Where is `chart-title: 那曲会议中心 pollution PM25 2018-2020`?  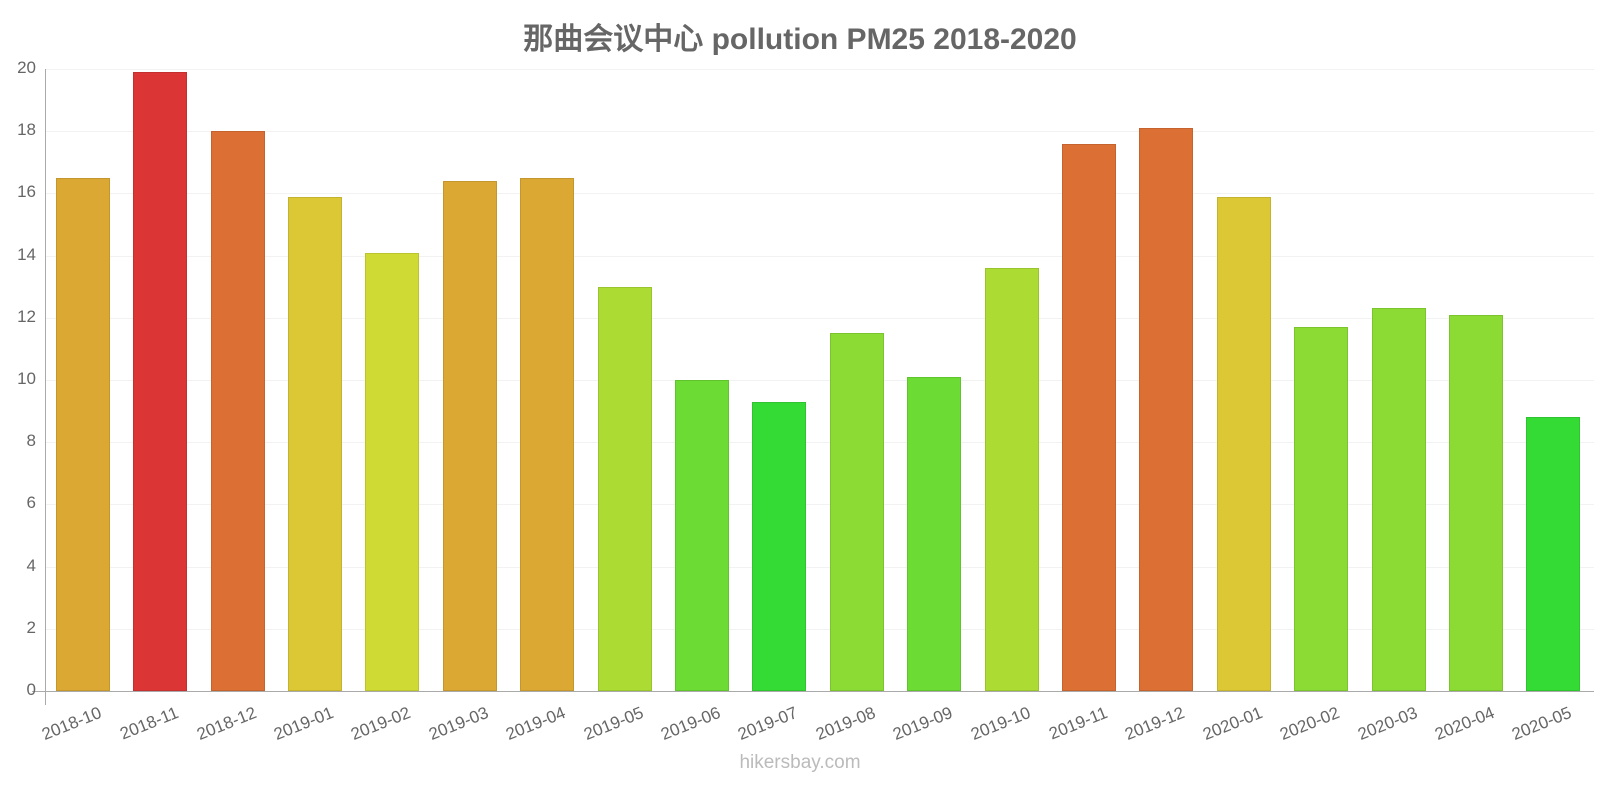 chart-title: 那曲会议中心 pollution PM25 2018-2020 is located at coordinates (800, 39).